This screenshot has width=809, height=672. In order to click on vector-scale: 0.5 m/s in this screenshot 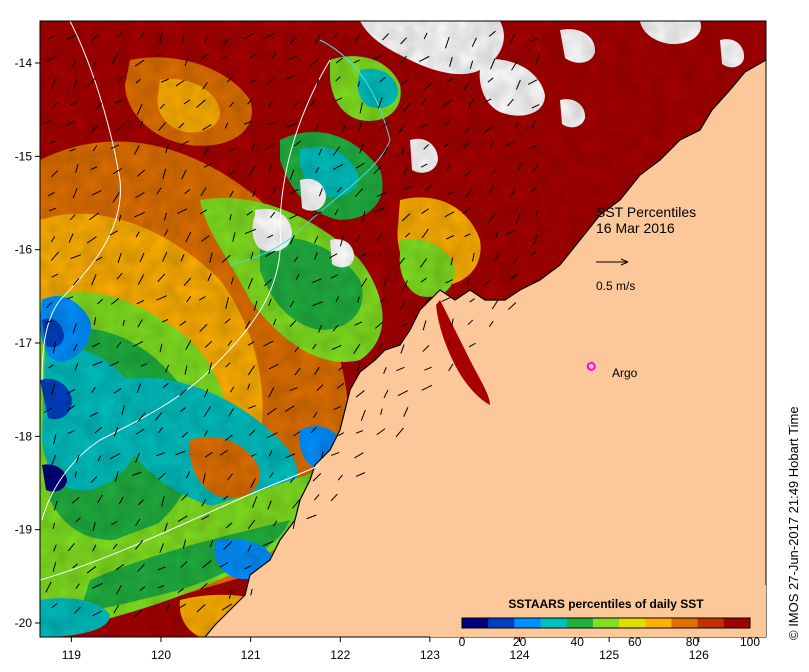, I will do `click(615, 275)`.